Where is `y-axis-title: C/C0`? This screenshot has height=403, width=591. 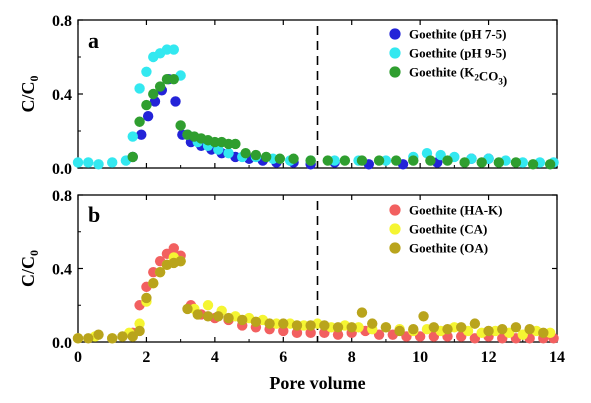
y-axis-title: C/C0 is located at coordinates (29, 268).